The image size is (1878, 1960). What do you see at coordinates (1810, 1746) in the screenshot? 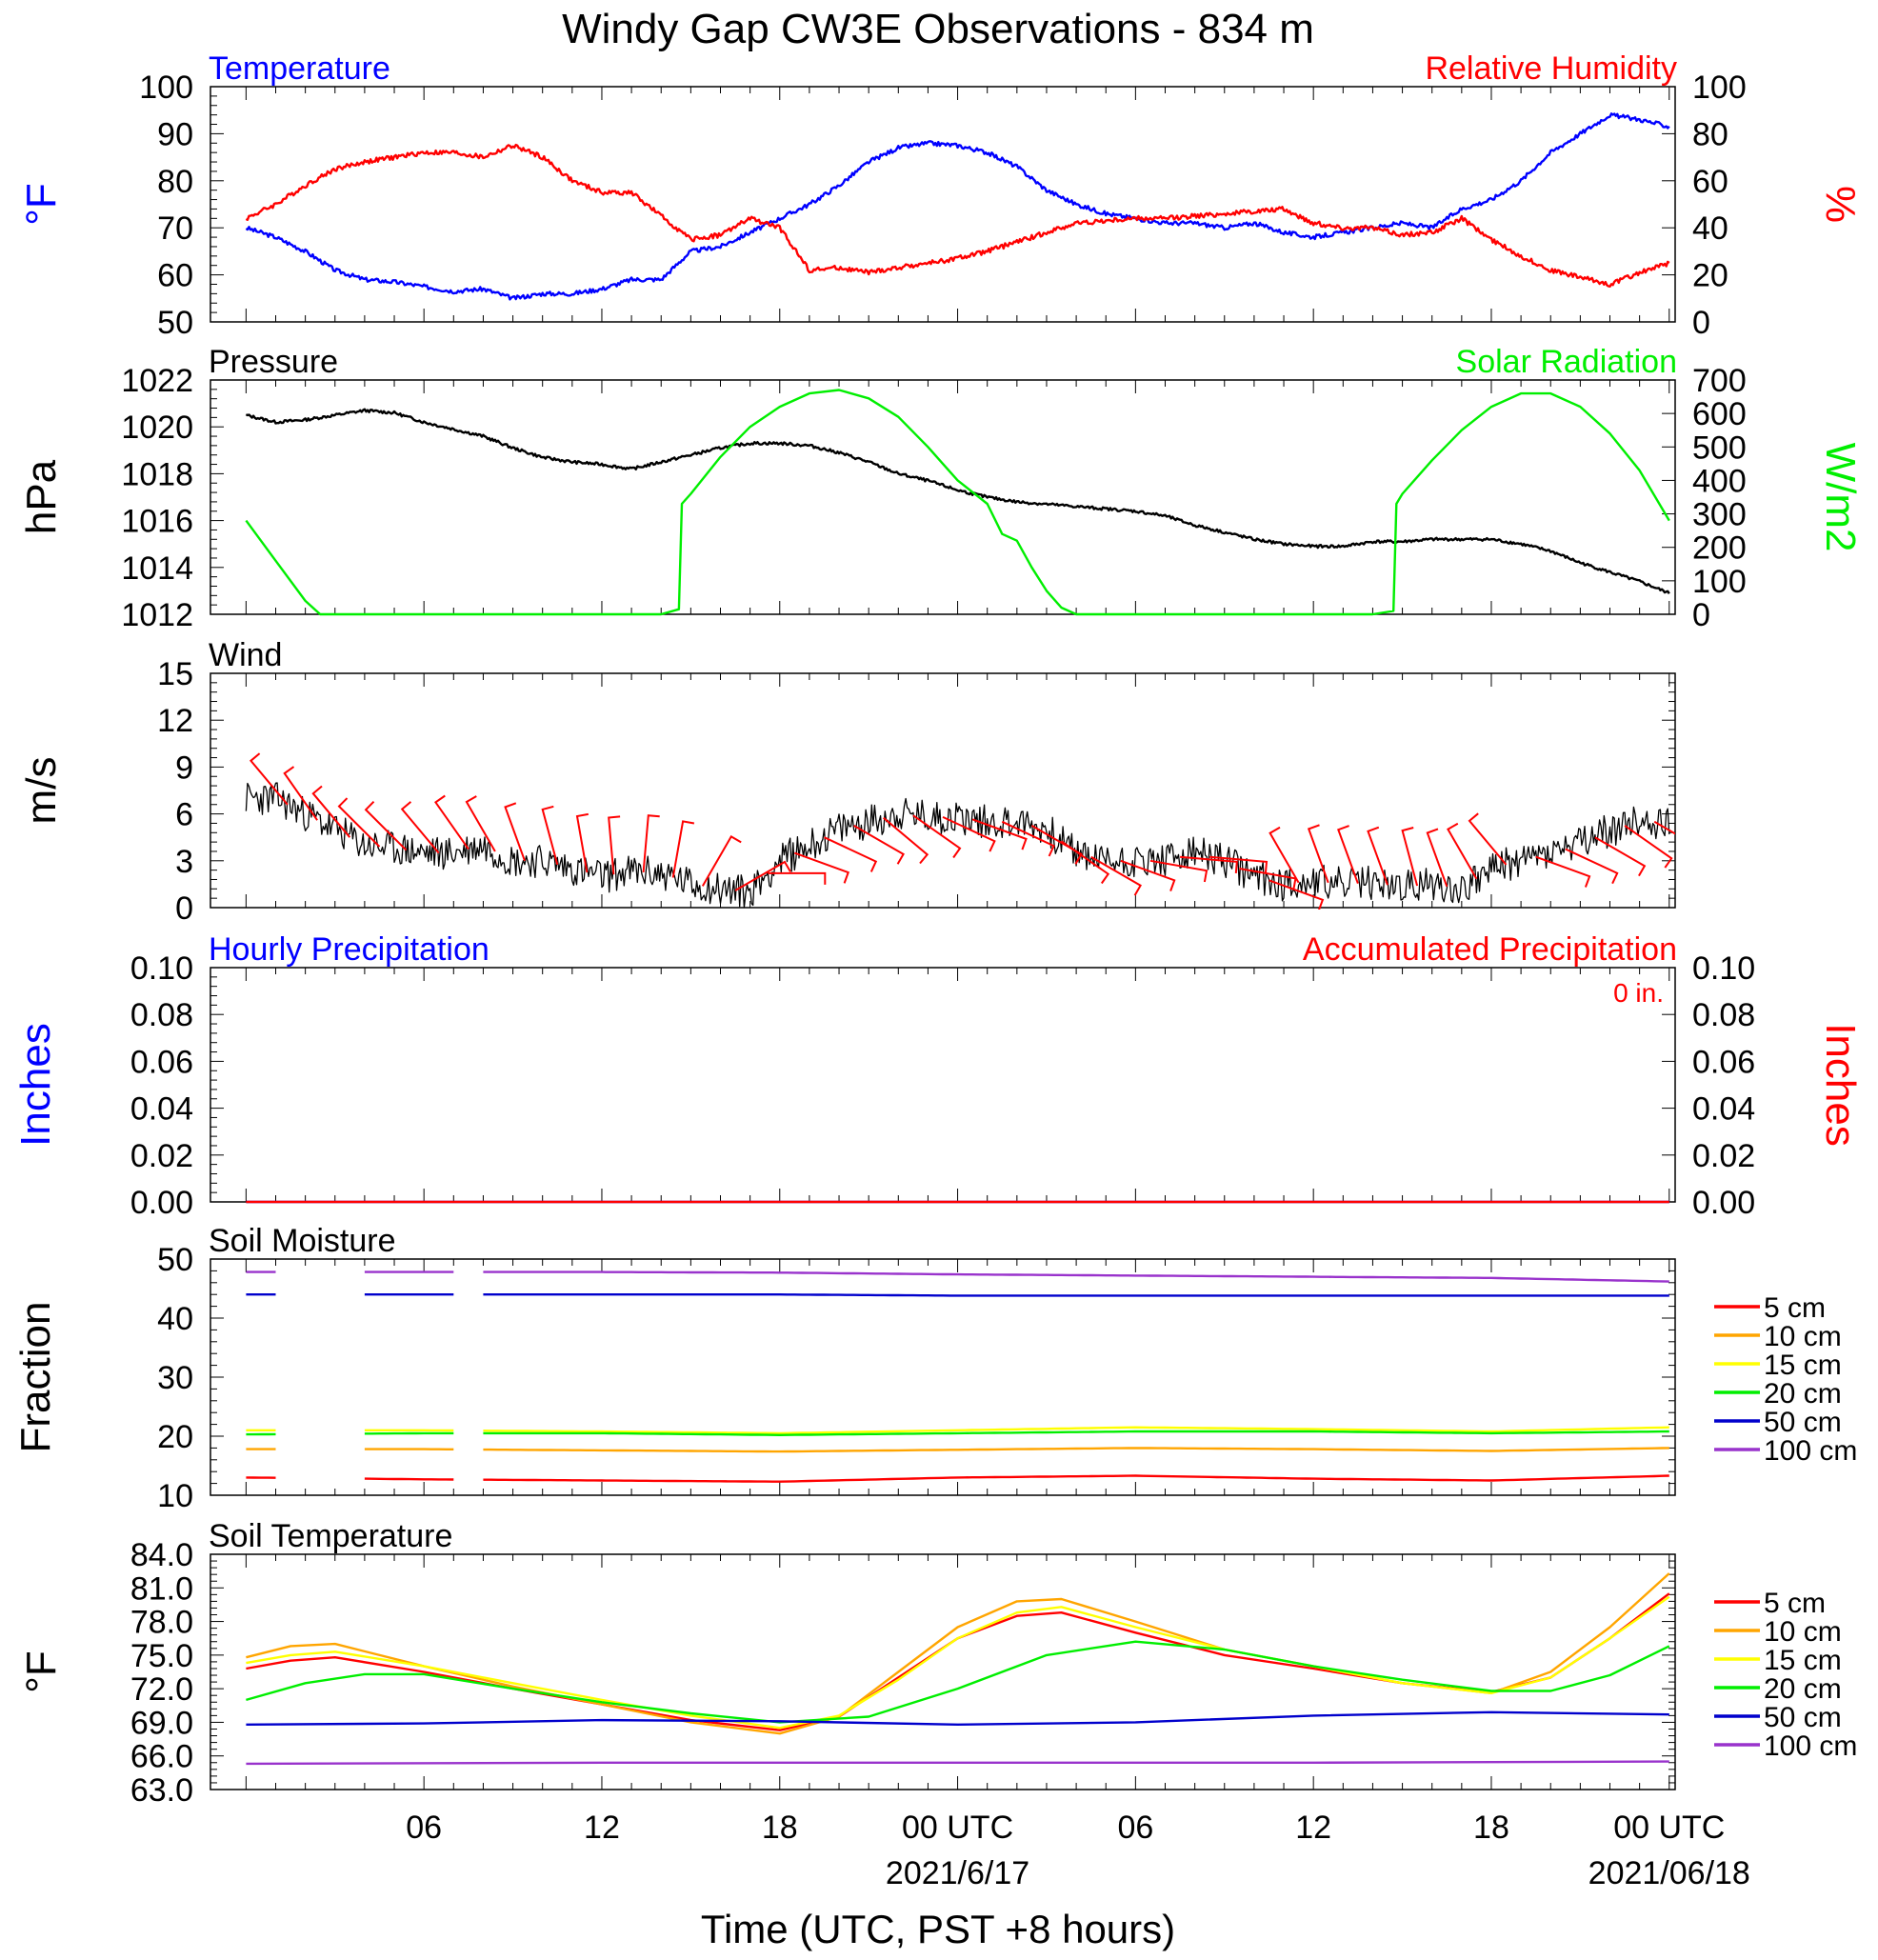
I see `legend-label: 100 cm` at bounding box center [1810, 1746].